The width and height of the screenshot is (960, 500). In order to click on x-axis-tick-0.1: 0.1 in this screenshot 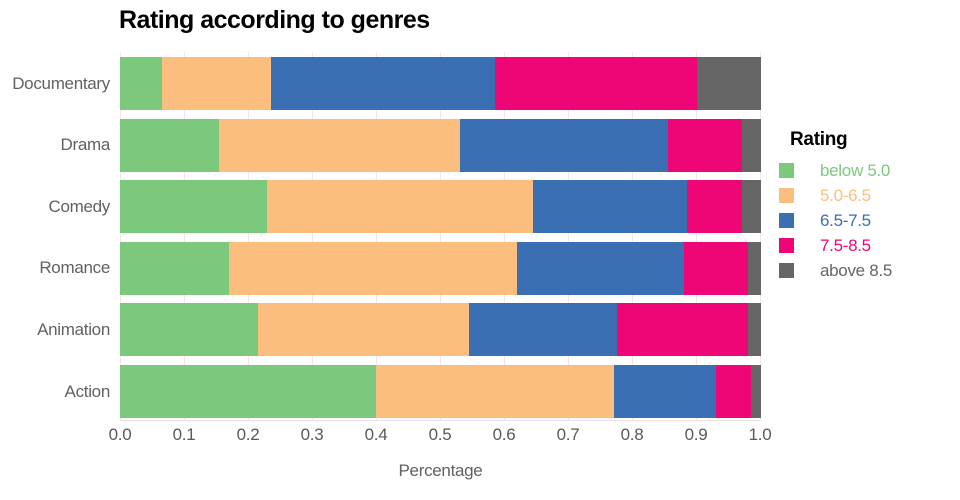, I will do `click(184, 434)`.